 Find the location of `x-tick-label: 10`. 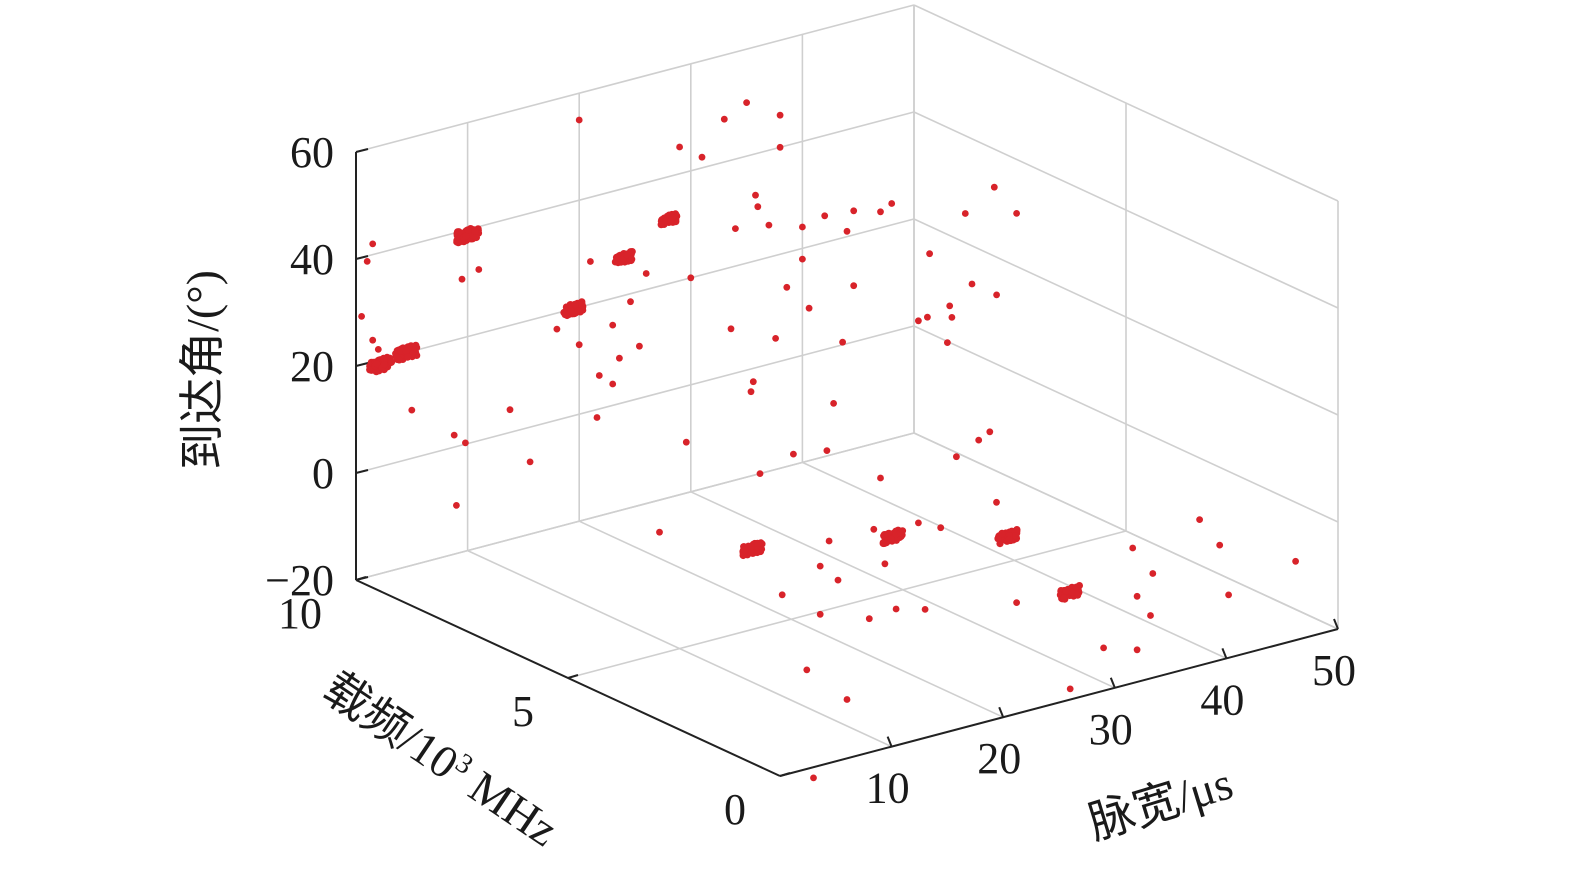

x-tick-label: 10 is located at coordinates (888, 788).